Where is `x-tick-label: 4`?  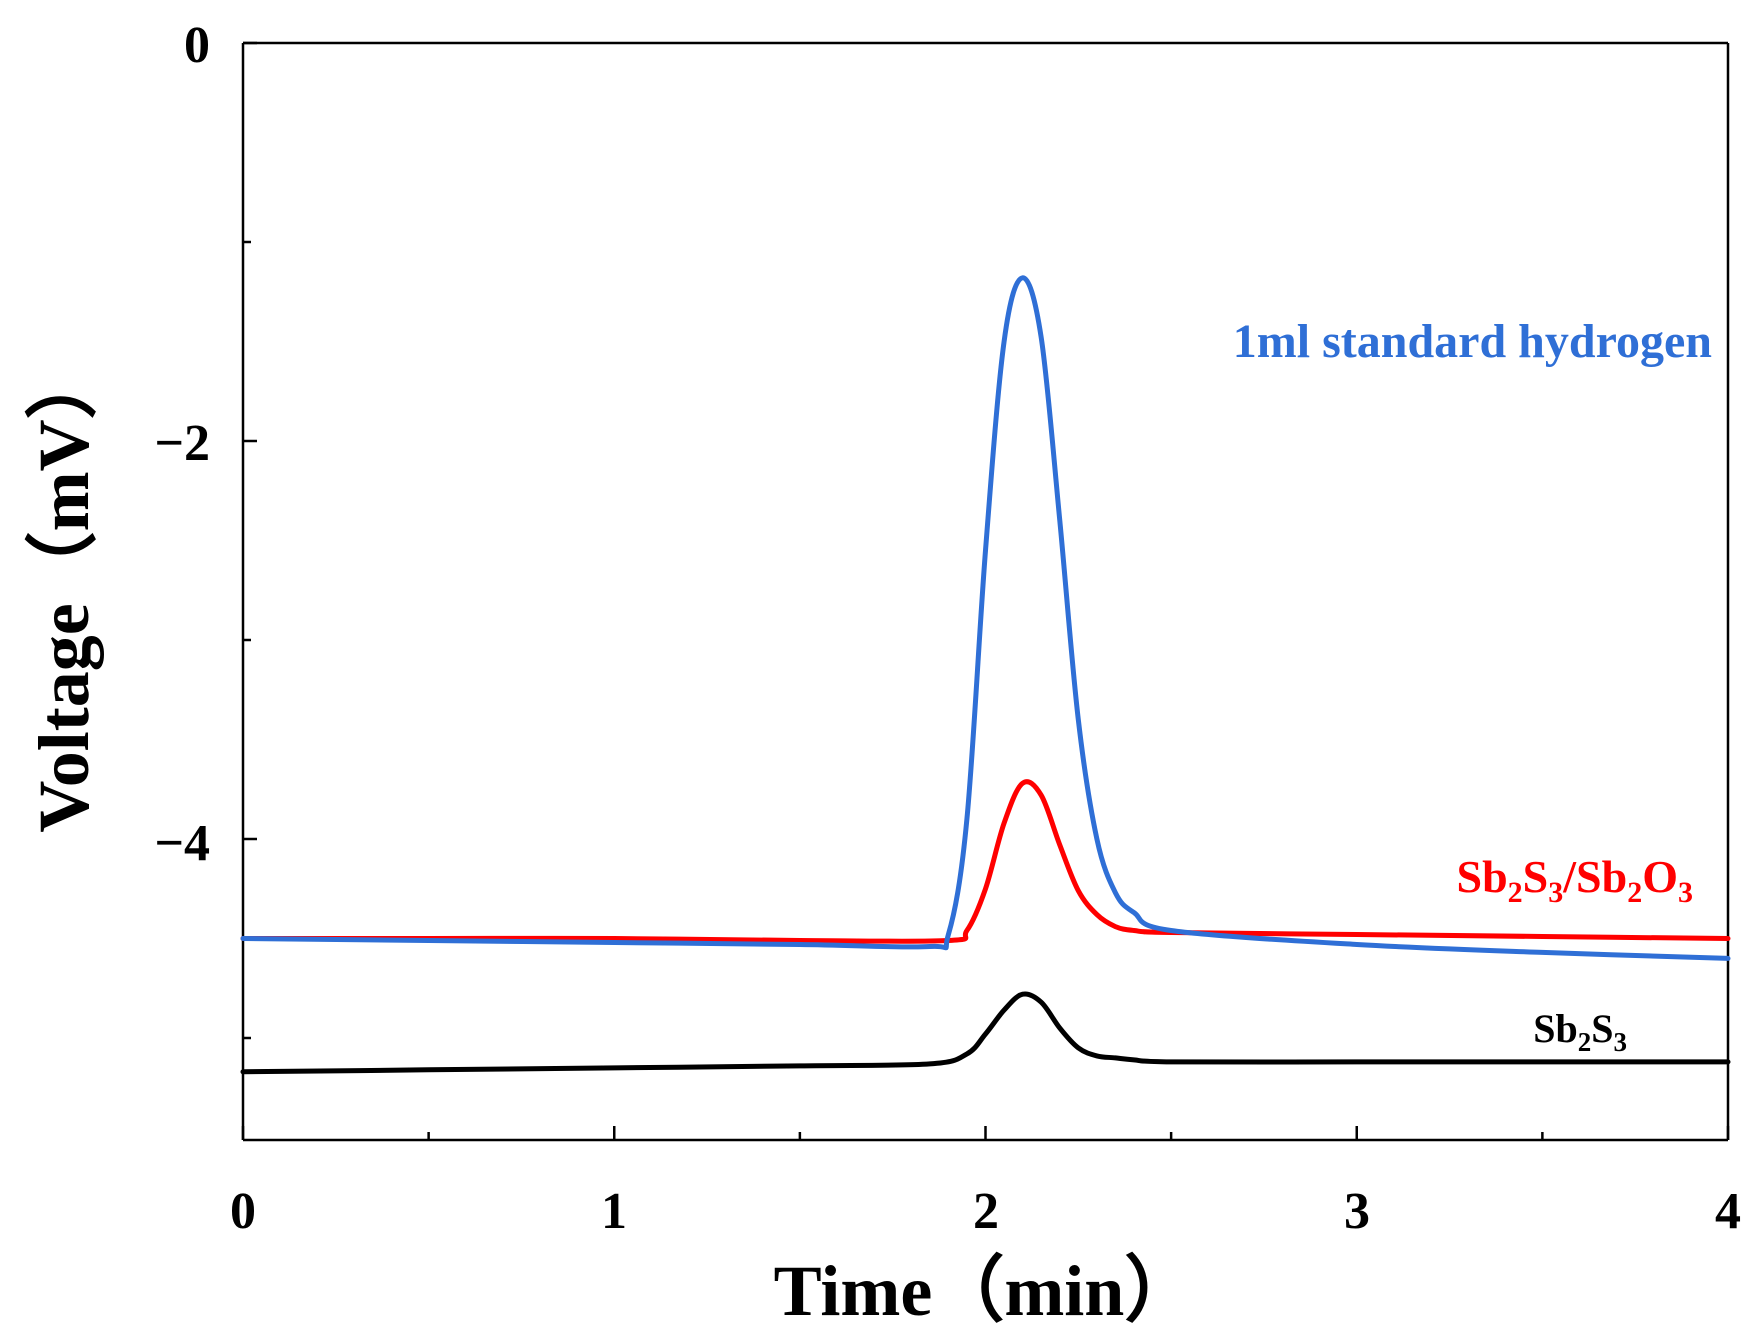
x-tick-label: 4 is located at coordinates (1728, 1211).